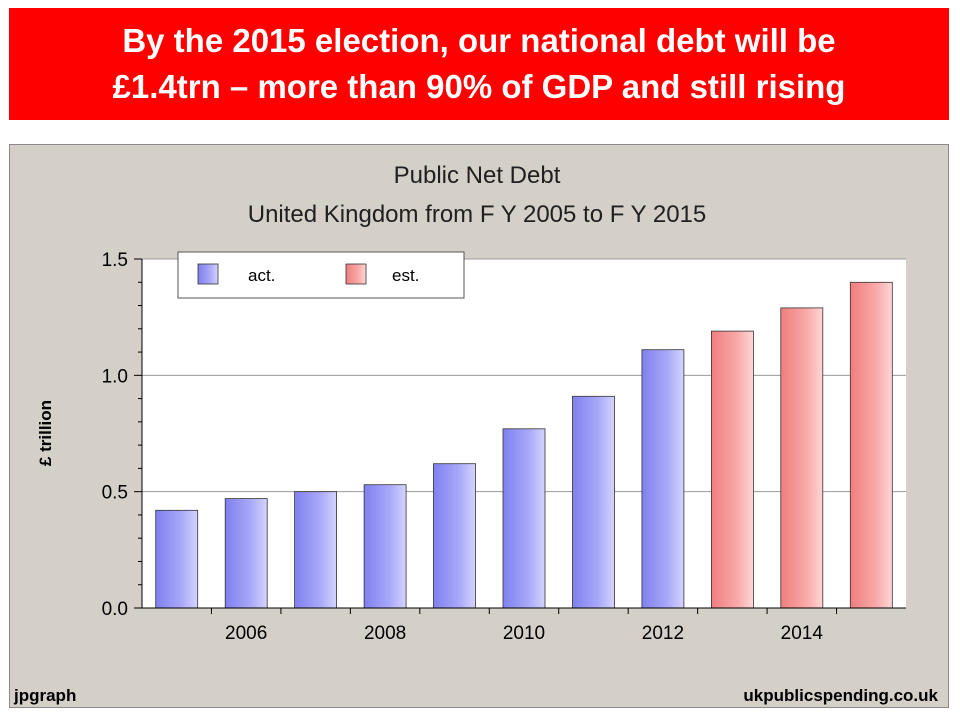 Image resolution: width=960 pixels, height=720 pixels. Describe the element at coordinates (246, 553) in the screenshot. I see `bar-2006` at that location.